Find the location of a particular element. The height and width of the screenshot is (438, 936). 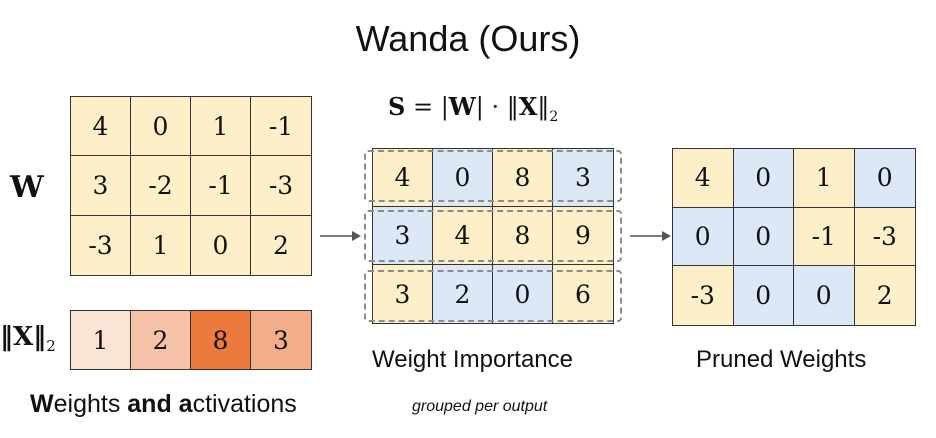

grouped-caption: grouped per output is located at coordinates (480, 406).